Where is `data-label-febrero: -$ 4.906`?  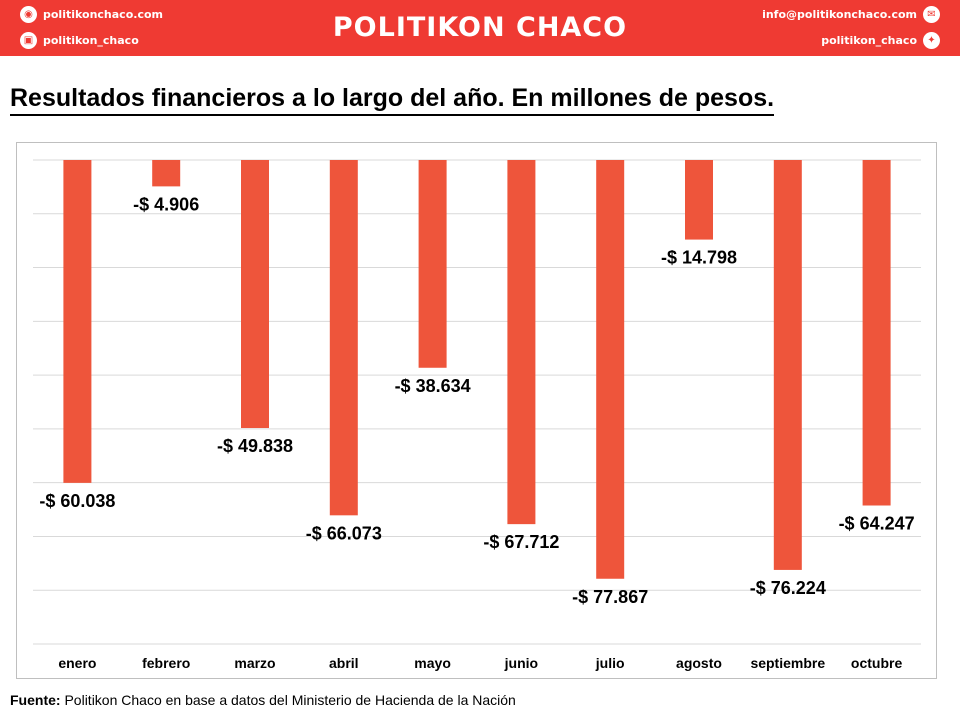 data-label-febrero: -$ 4.906 is located at coordinates (166, 204).